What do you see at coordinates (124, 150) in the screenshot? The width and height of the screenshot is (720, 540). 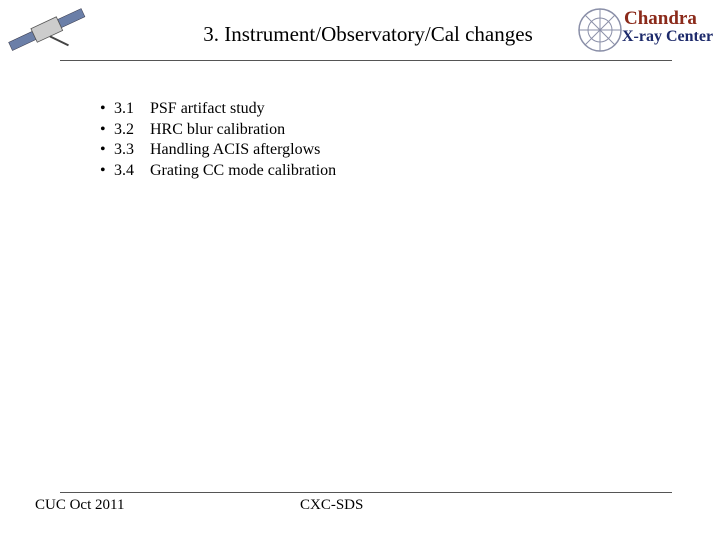 I see `item-number: 3.3` at bounding box center [124, 150].